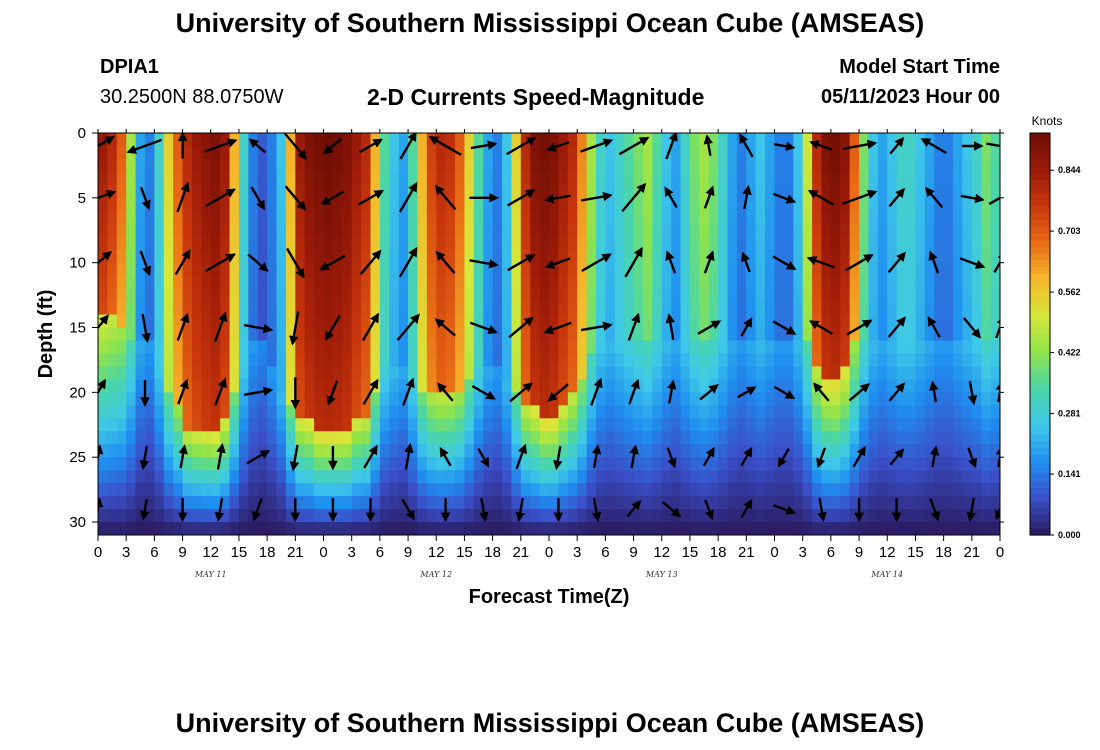 The image size is (1100, 750). What do you see at coordinates (1040, 371) in the screenshot?
I see `colorbar-segment` at bounding box center [1040, 371].